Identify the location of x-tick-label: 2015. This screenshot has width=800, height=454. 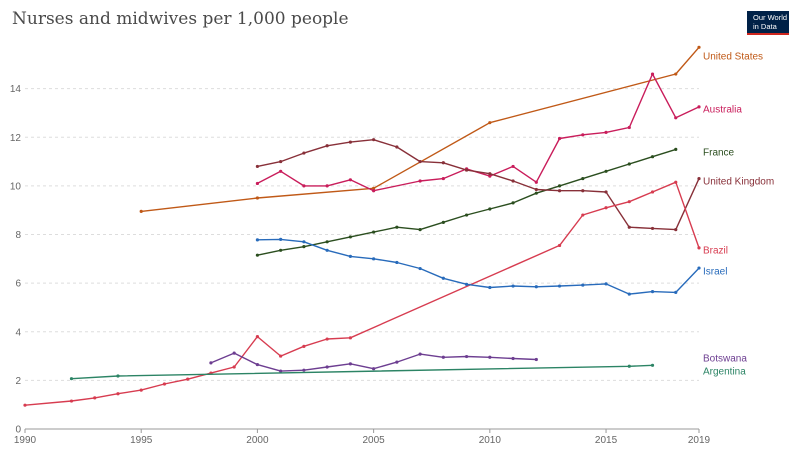
(606, 440).